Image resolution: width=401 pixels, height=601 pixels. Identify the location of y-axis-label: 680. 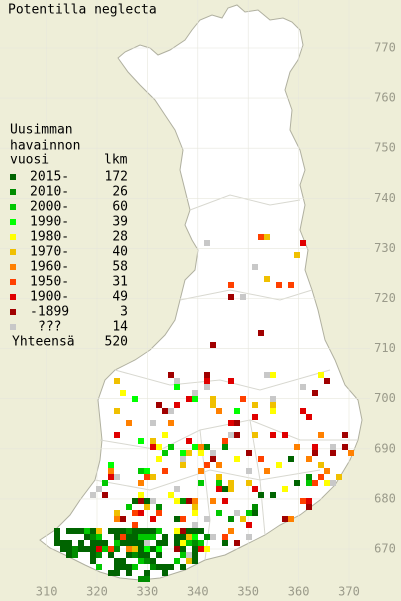
(385, 498).